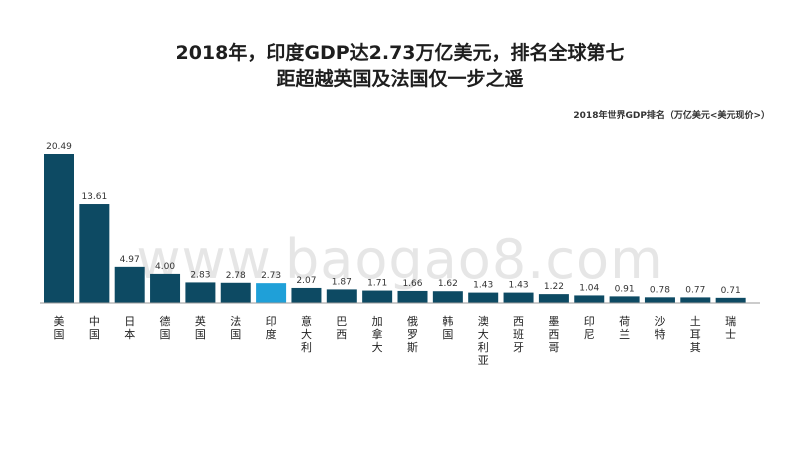  Describe the element at coordinates (94, 197) in the screenshot. I see `value-label-1: 13.61` at that location.